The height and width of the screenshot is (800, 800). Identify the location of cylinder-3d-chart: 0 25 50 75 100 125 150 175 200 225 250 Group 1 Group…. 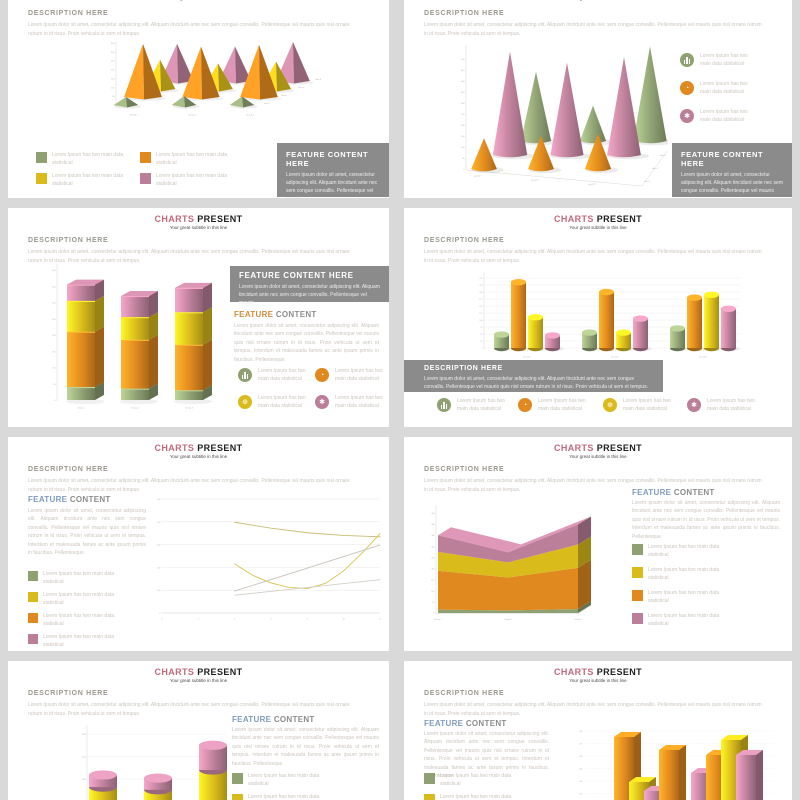
(609, 315).